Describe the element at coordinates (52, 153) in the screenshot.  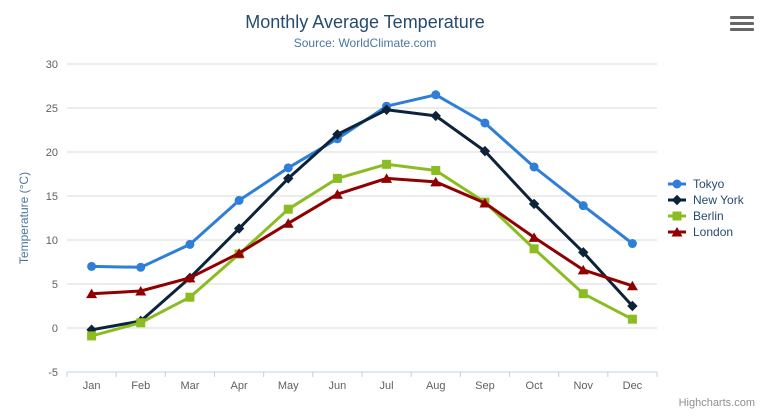
I see `y-axis-tick-label: 20` at that location.